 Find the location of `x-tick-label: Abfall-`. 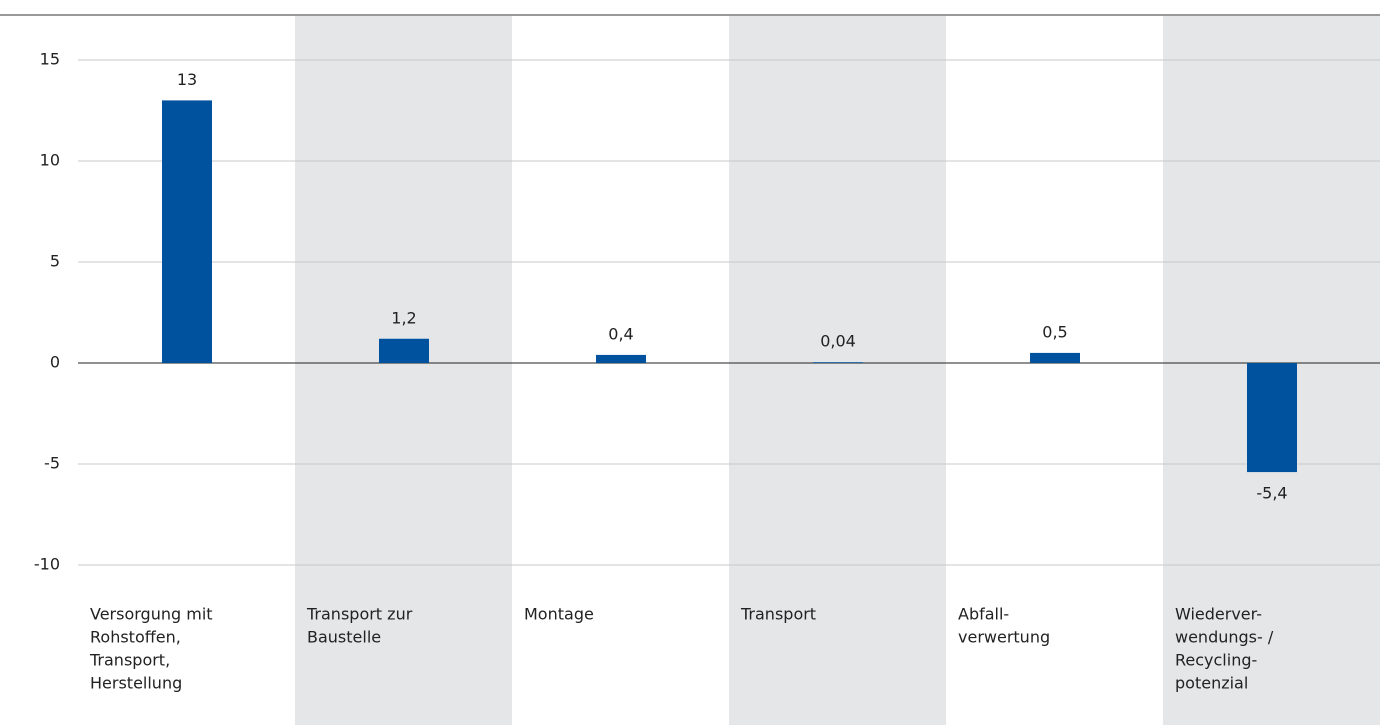

x-tick-label: Abfall- is located at coordinates (983, 614).